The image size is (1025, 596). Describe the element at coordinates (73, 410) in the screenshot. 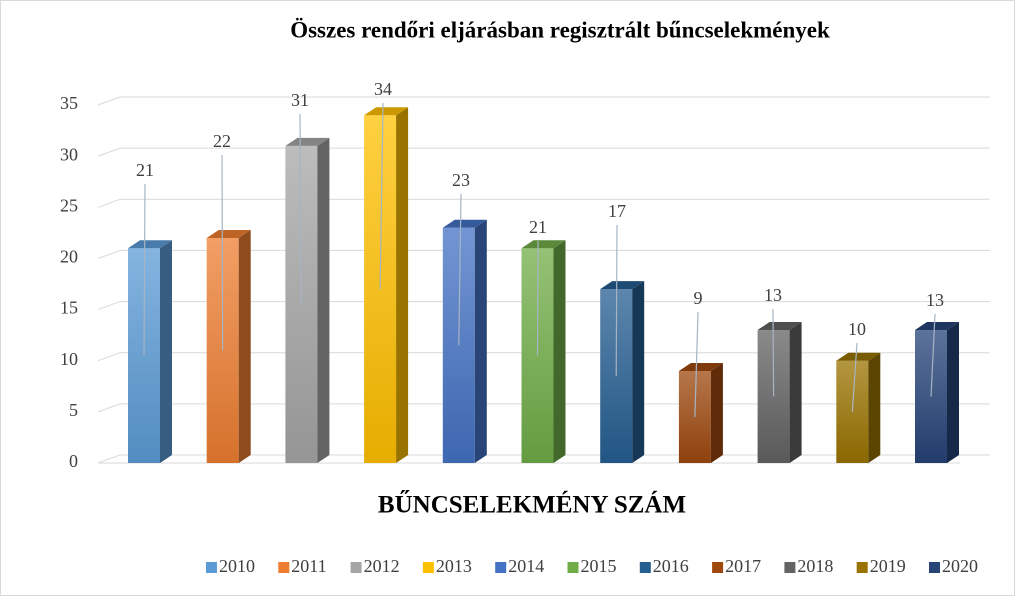

I see `y-tick-label: 5` at that location.